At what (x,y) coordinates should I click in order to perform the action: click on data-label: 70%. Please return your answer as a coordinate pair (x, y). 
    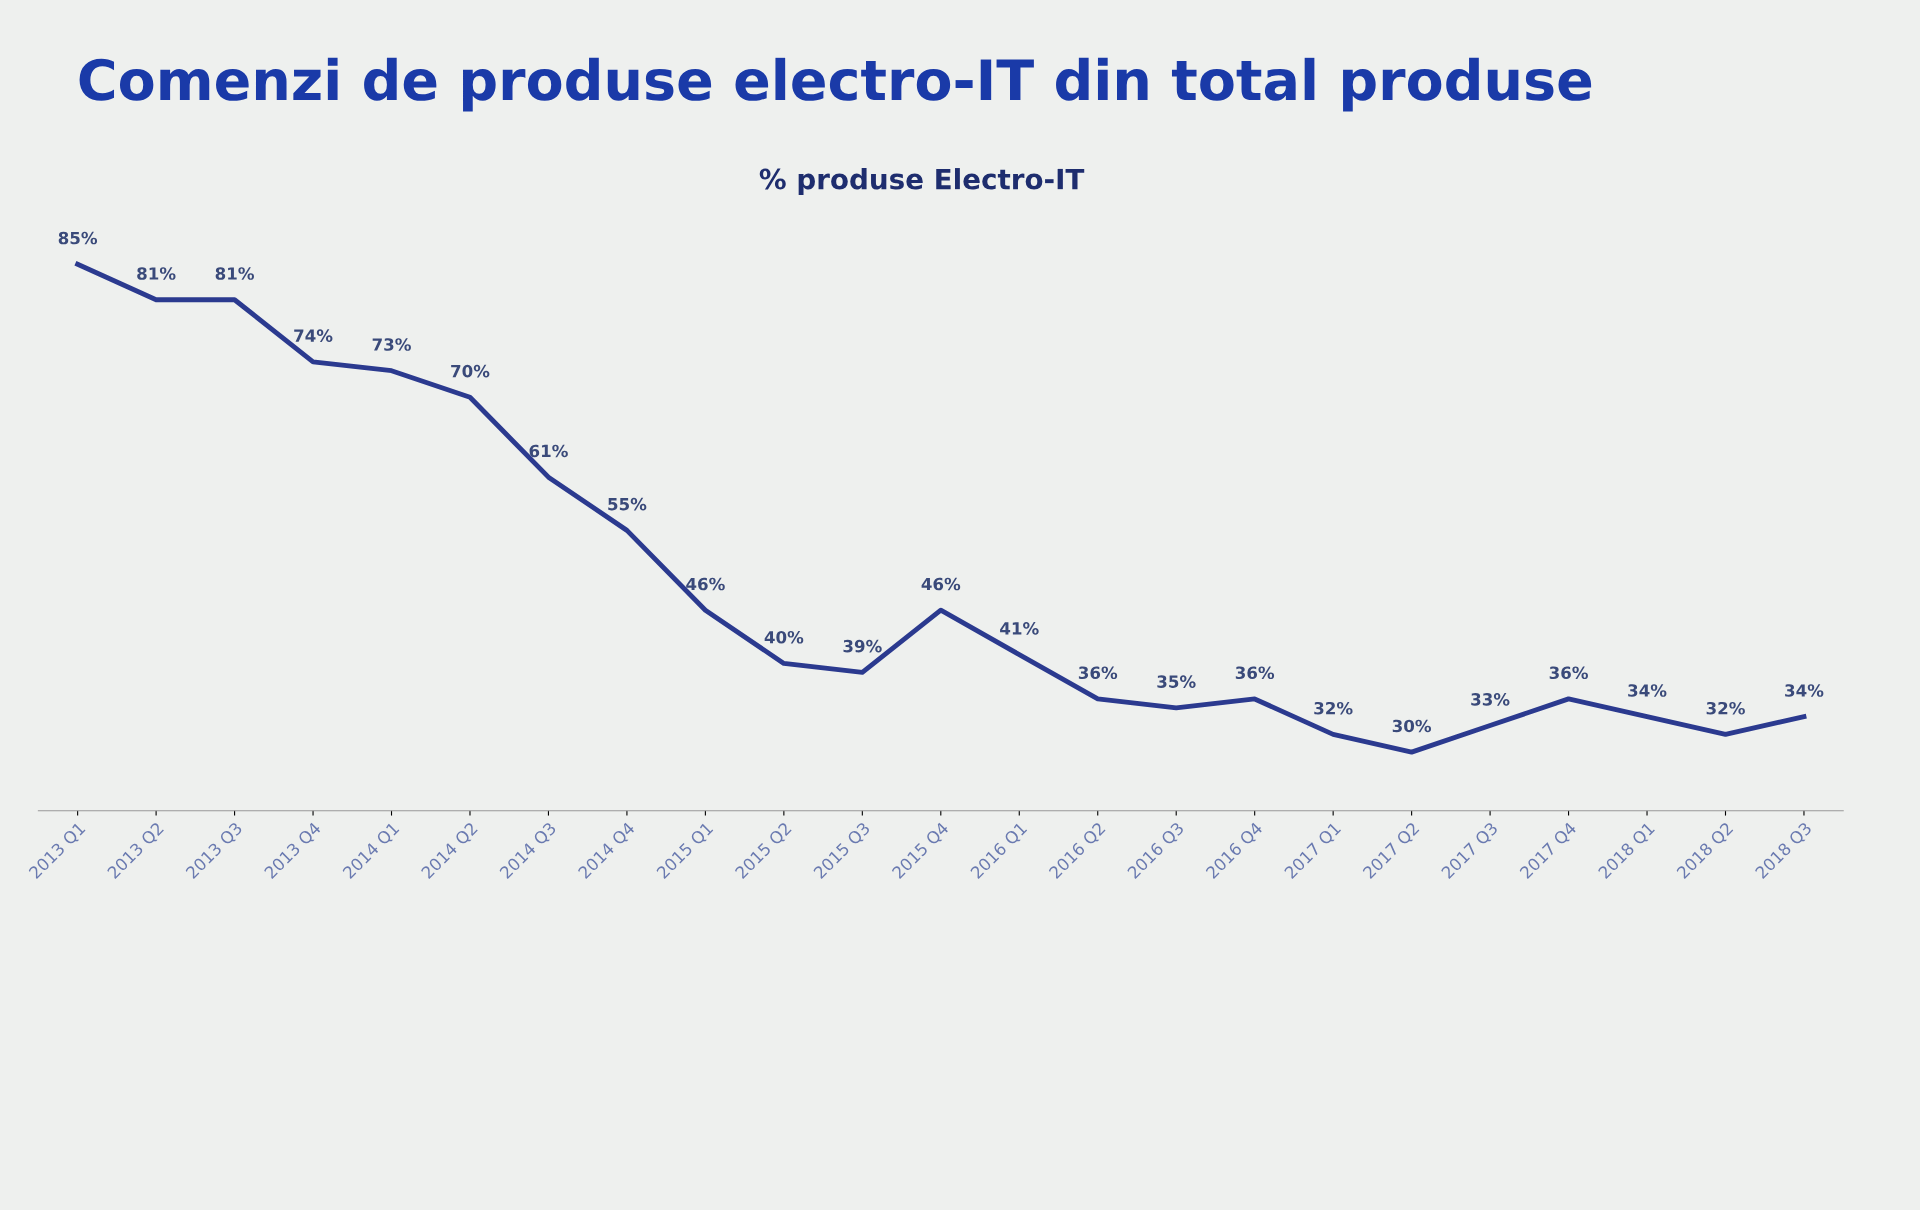
    Looking at the image, I should click on (470, 371).